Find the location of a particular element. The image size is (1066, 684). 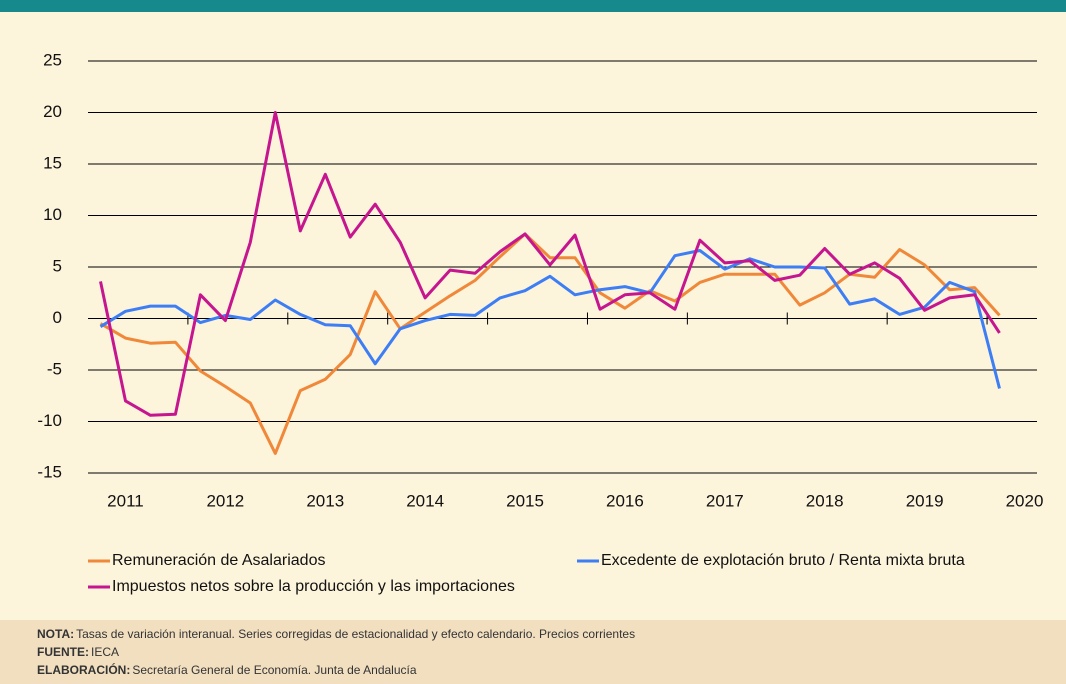

note: FUENTE: IECA is located at coordinates (78, 652).